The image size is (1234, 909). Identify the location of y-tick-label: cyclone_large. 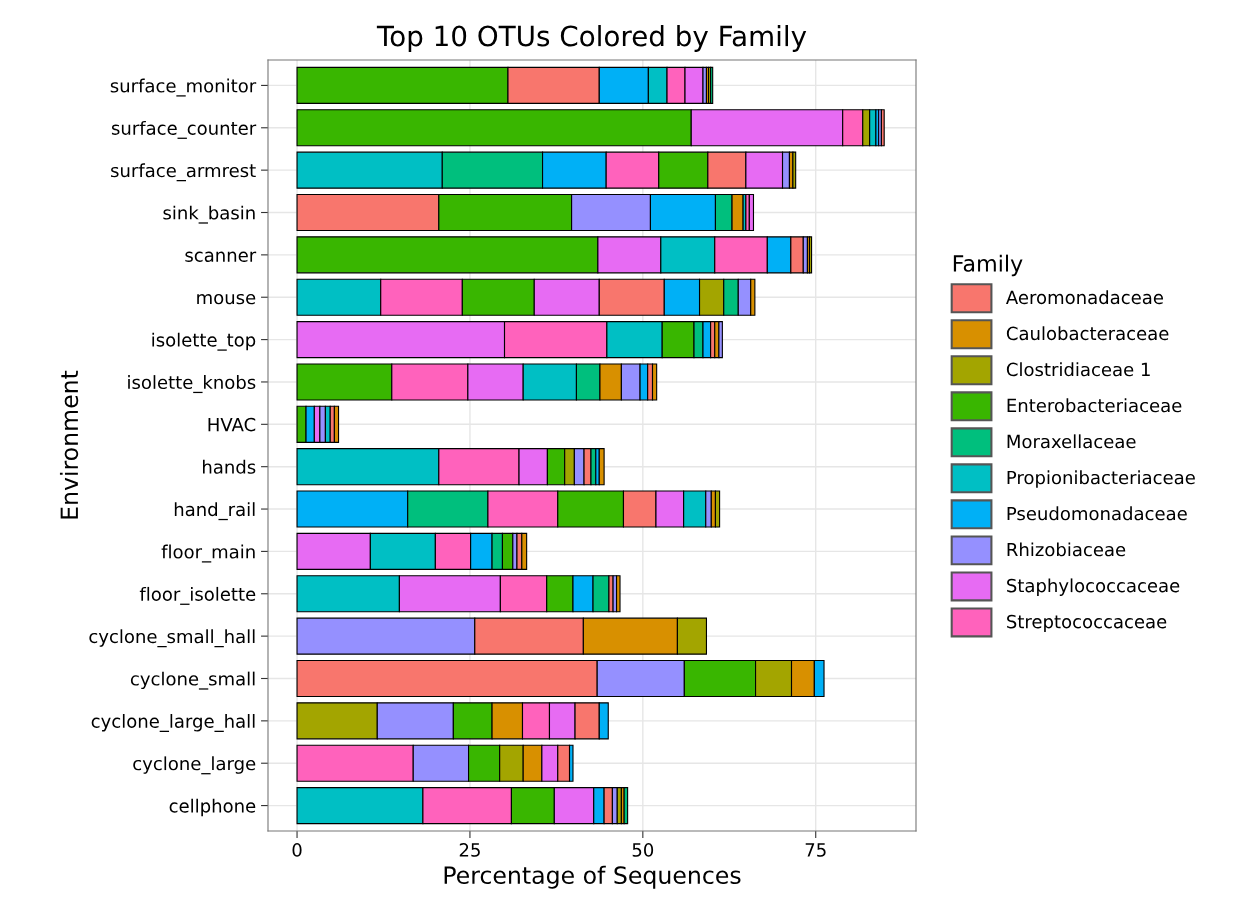
(194, 765).